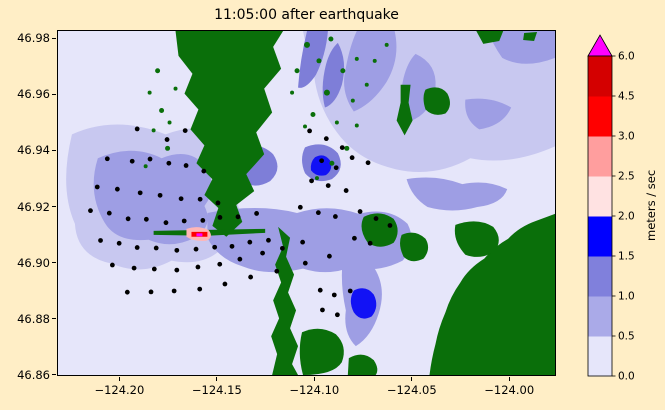 The height and width of the screenshot is (410, 665). Describe the element at coordinates (651, 205) in the screenshot. I see `colorbar-label: meters / sec` at that location.